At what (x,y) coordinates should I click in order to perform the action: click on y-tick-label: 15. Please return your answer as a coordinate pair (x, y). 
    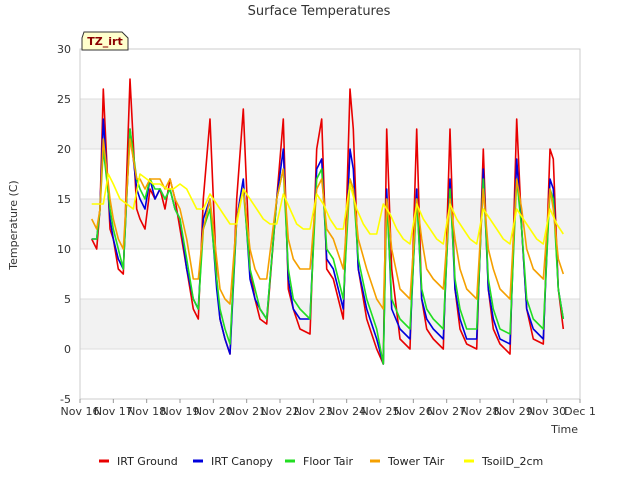
    Looking at the image, I should click on (64, 199).